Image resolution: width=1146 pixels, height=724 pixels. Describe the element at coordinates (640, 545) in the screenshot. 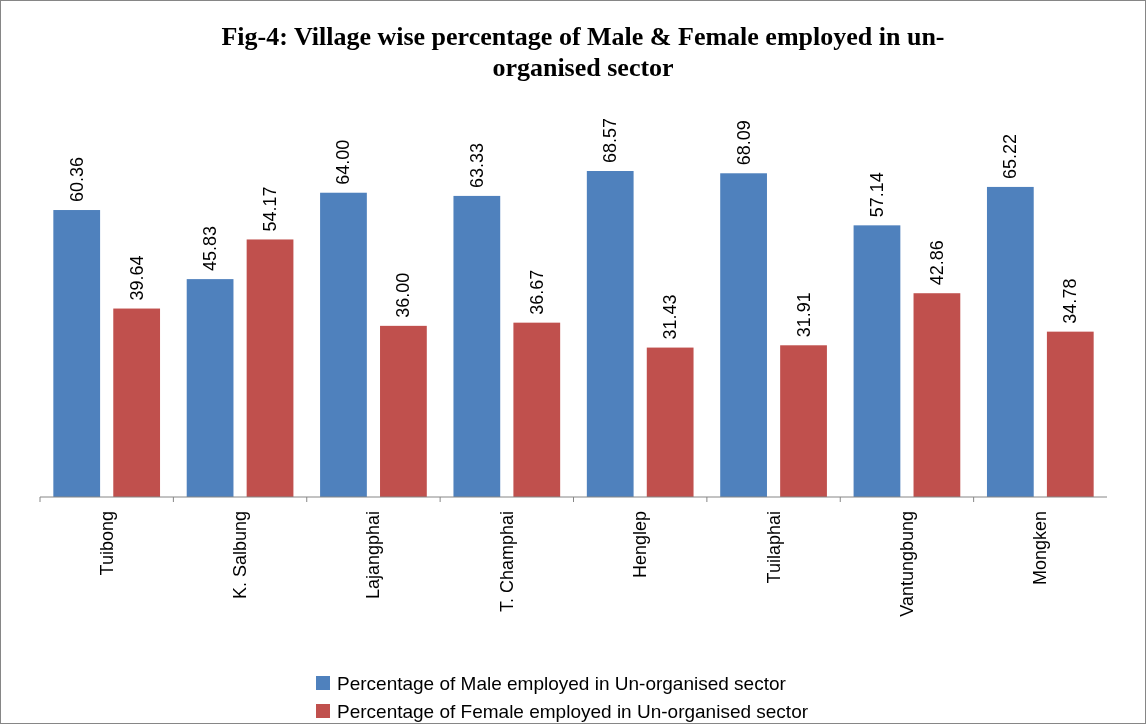

I see `x-tick-label: Henglep` at that location.